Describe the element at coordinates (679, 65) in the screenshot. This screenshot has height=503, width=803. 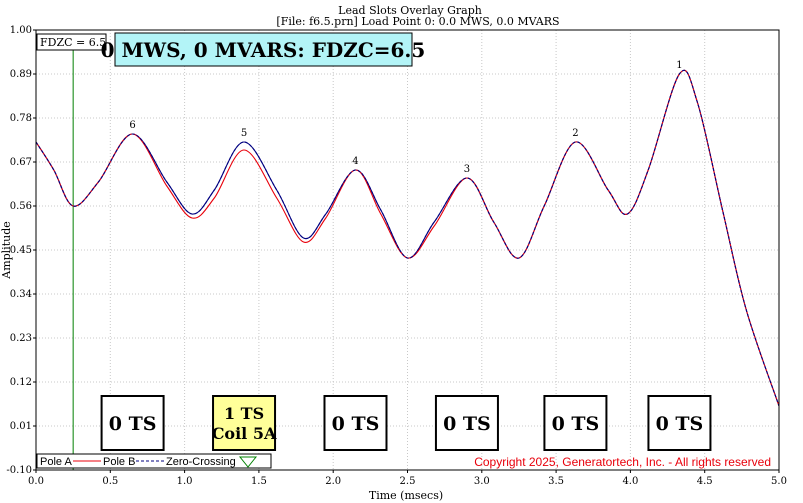
I see `peak-label: 1` at that location.